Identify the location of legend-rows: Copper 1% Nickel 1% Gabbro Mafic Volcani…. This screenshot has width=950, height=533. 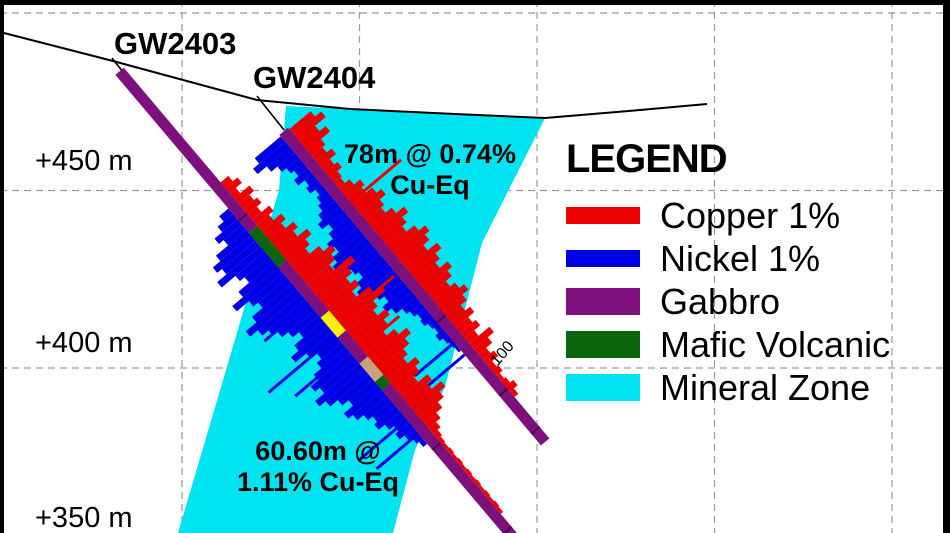
(728, 301).